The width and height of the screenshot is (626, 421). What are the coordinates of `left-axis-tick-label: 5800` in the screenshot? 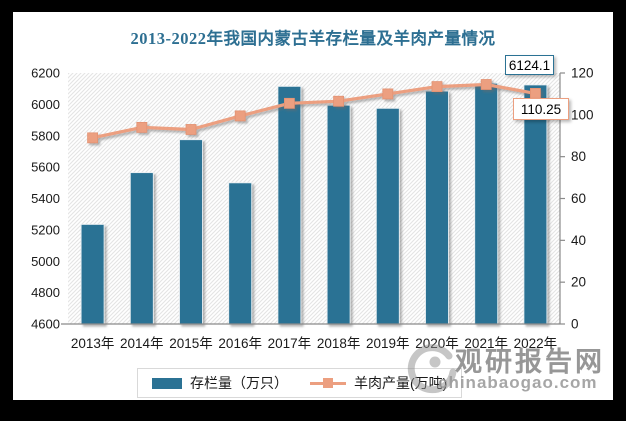 It's located at (45, 135).